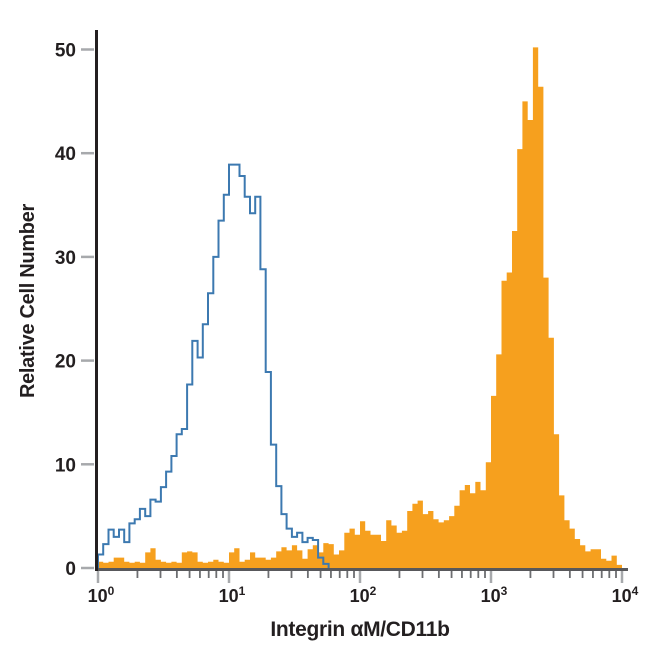 The image size is (650, 650). Describe the element at coordinates (65, 51) in the screenshot. I see `y-tick-label: 50` at that location.